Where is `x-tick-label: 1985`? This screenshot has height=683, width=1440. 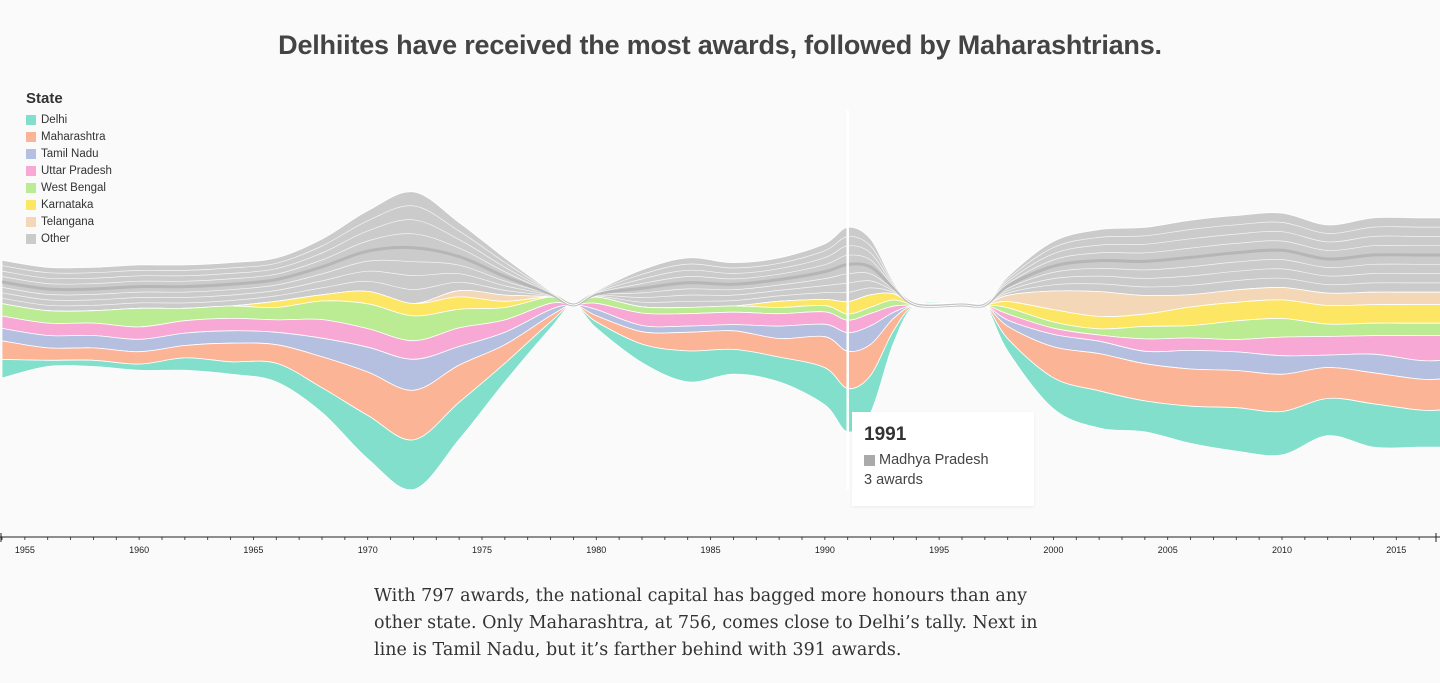 x-tick-label: 1985 is located at coordinates (711, 550).